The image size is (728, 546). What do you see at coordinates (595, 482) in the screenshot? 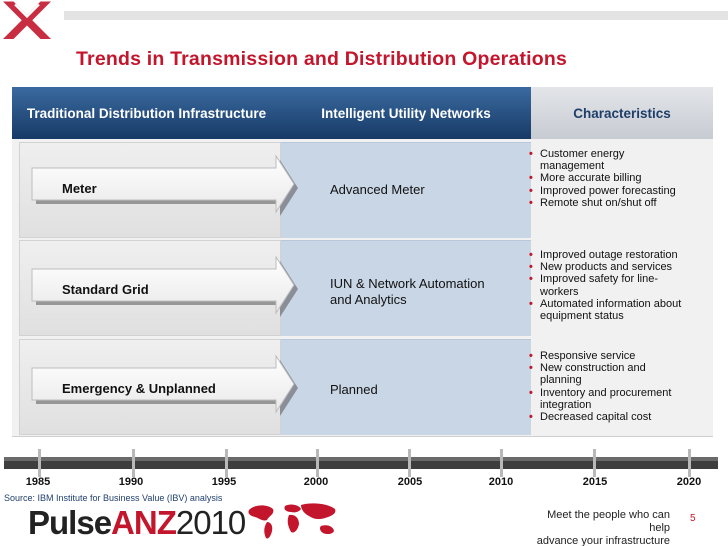
I see `timeline-label: 2015` at bounding box center [595, 482].